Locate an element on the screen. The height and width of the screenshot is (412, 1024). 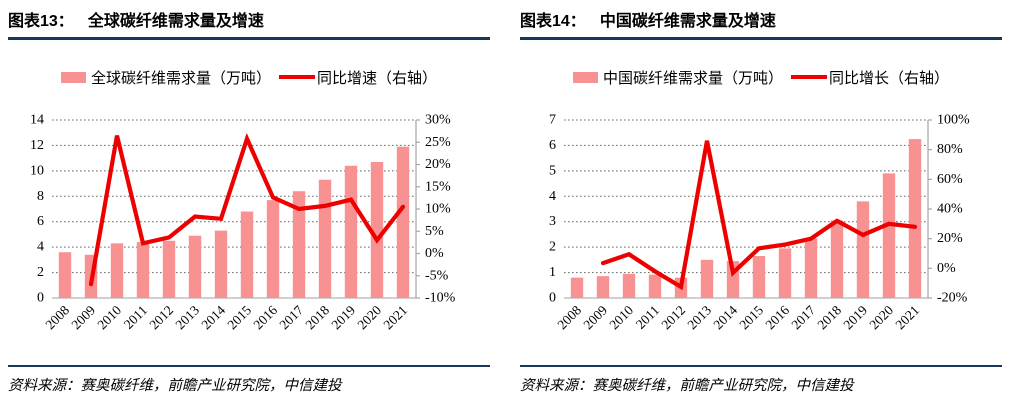
legend-china: 中国碳纤维需求量（万吨） 同比增长（右轴） is located at coordinates (761, 77).